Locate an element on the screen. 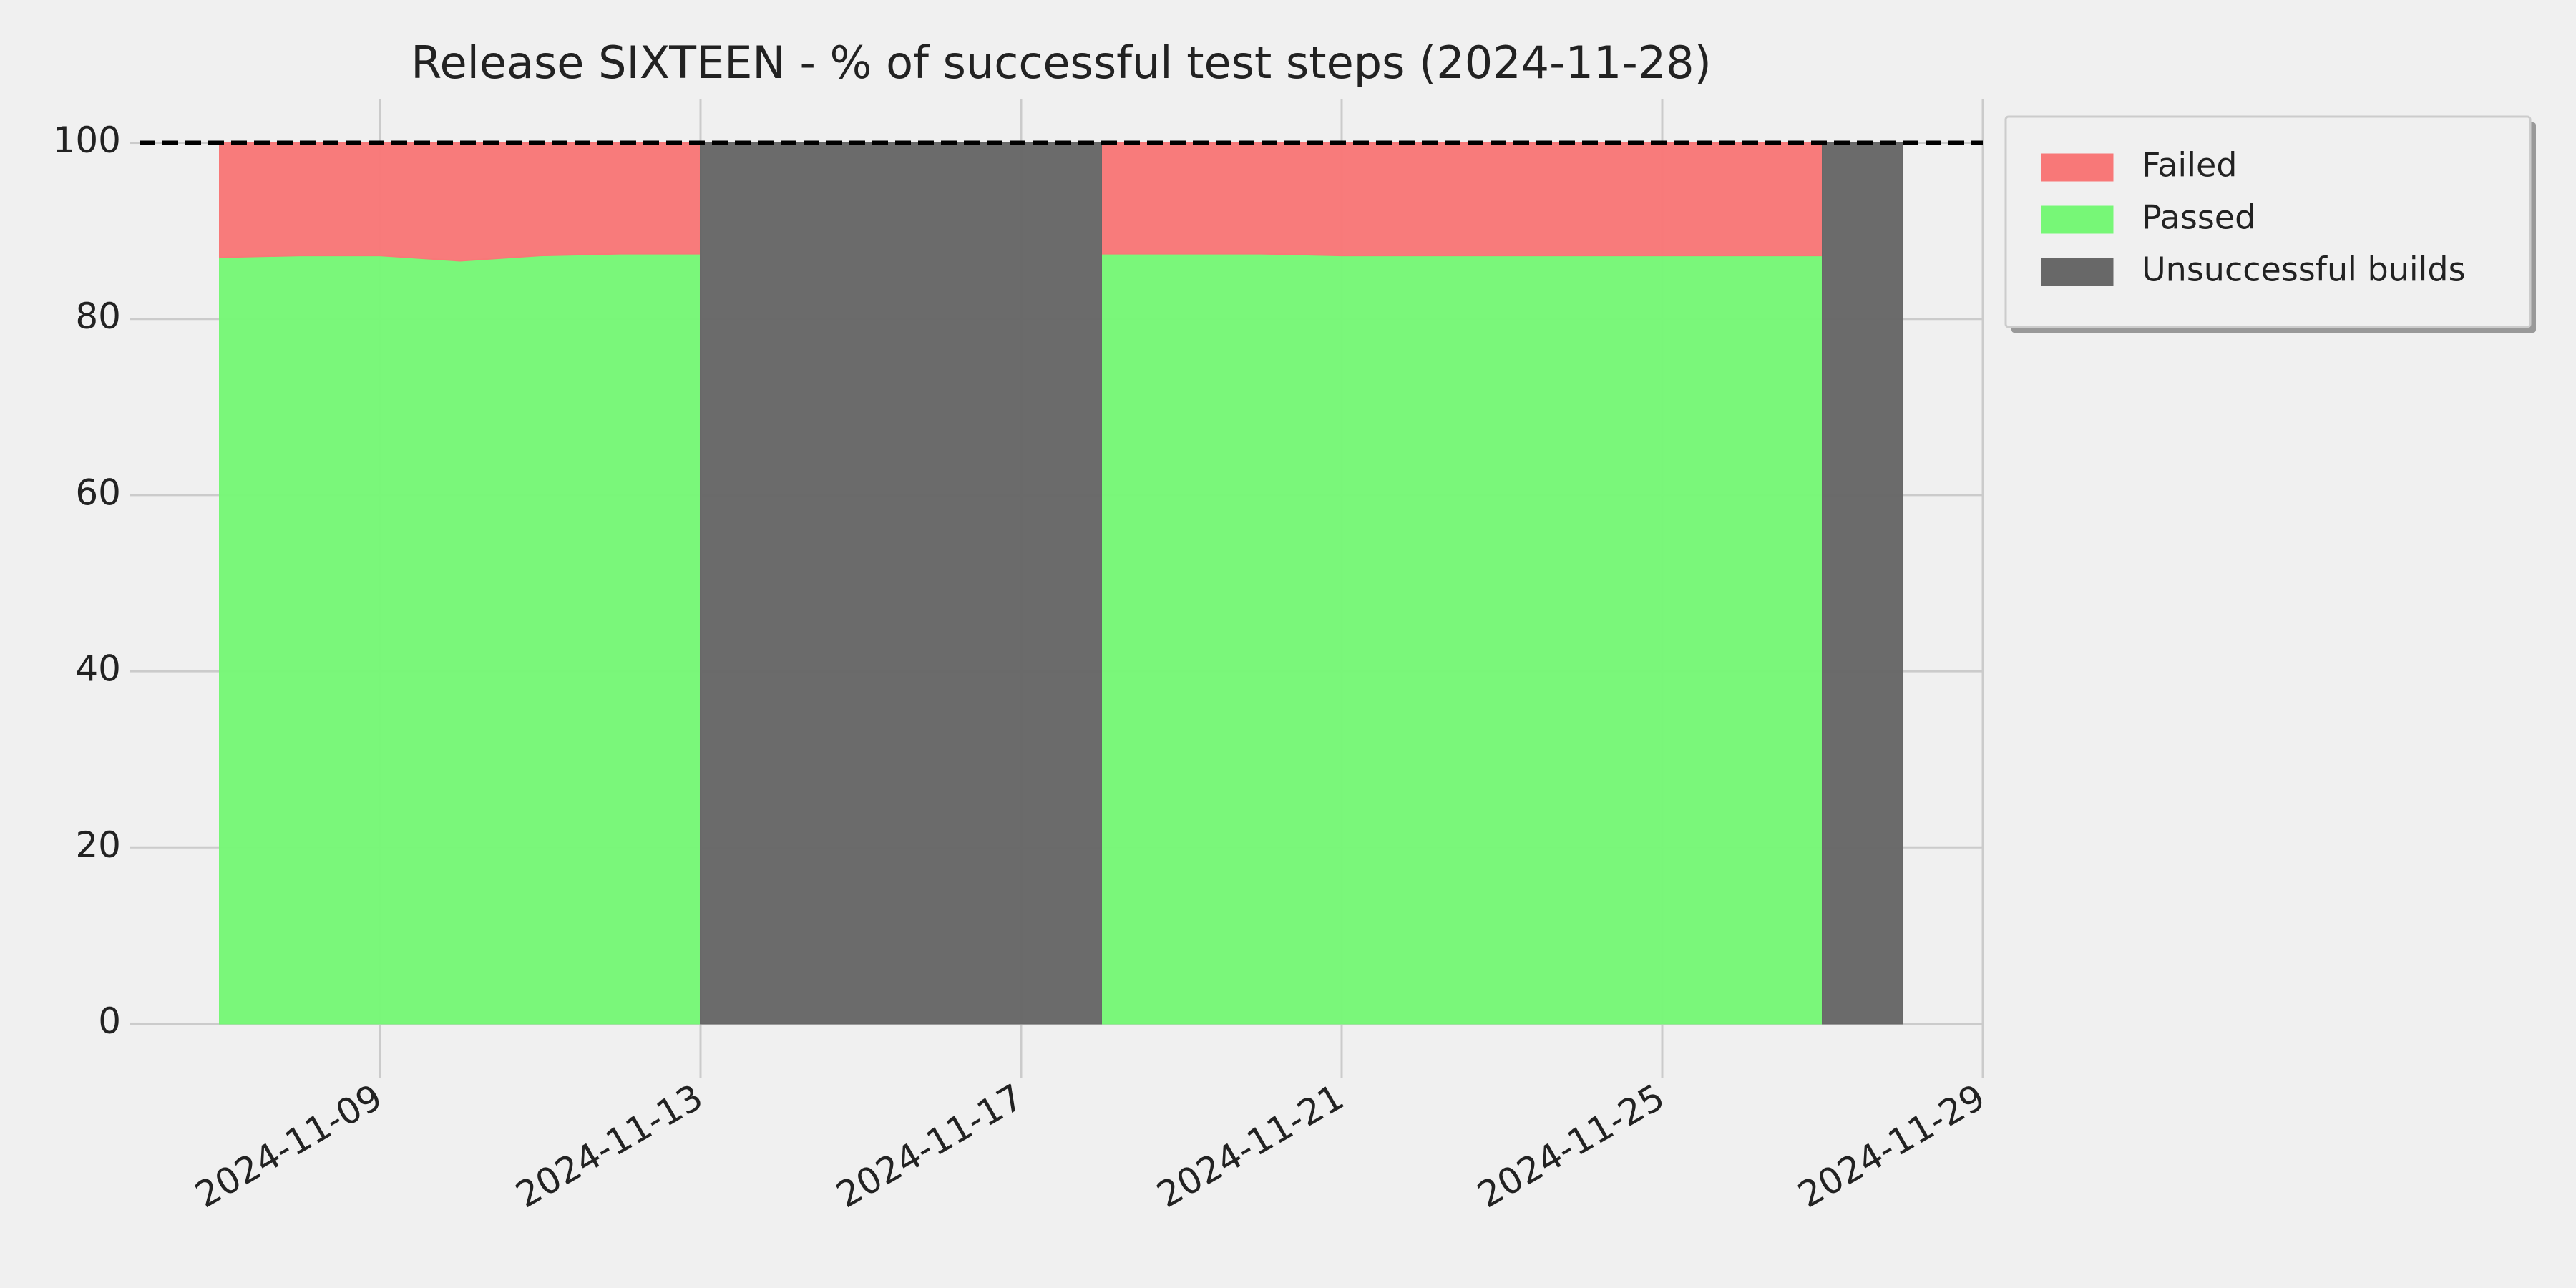 The width and height of the screenshot is (2576, 1288). legend is located at coordinates (2268, 221).